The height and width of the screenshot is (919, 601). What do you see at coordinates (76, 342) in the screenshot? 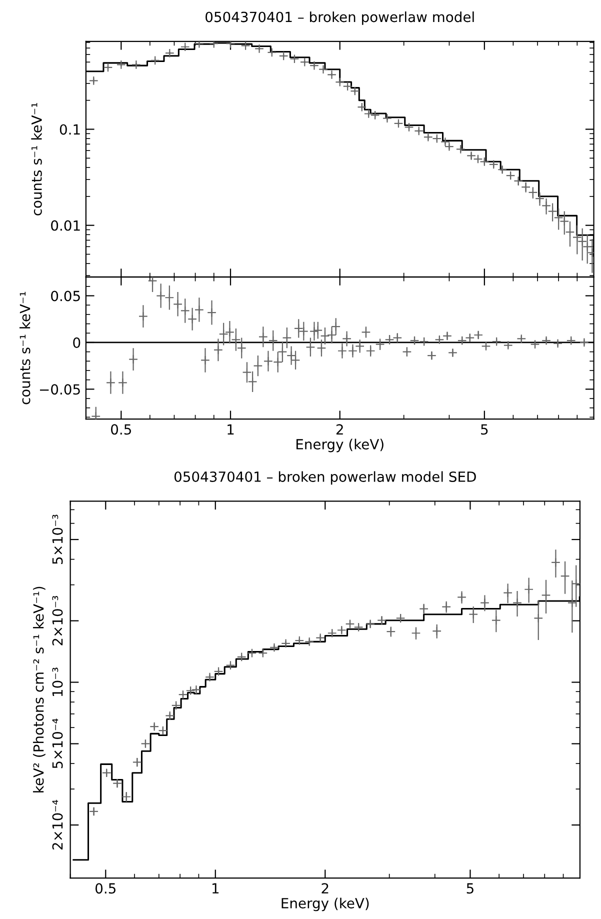
I see `y-tick-label: 0` at bounding box center [76, 342].